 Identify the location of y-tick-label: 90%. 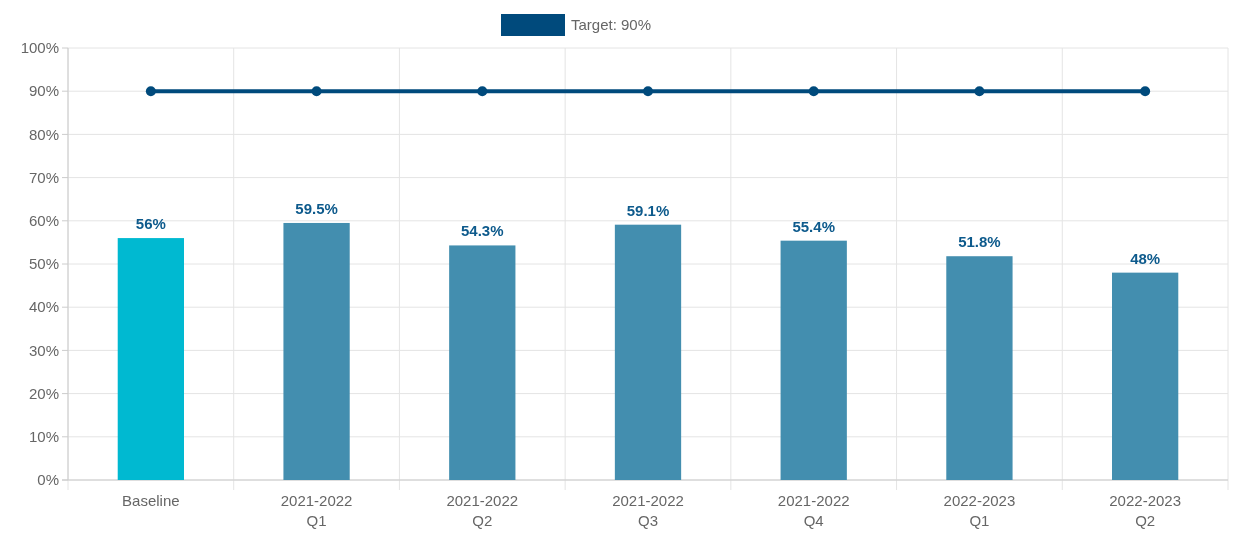
(43, 91).